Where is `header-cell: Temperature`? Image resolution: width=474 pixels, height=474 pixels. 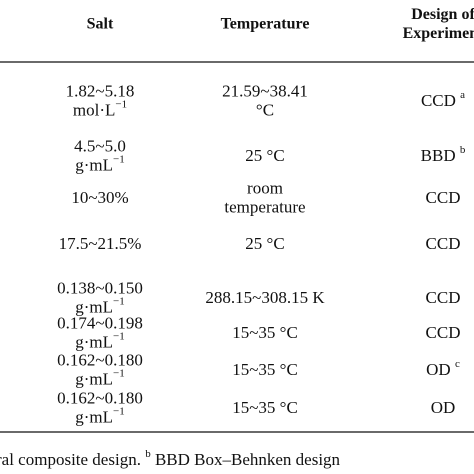 header-cell: Temperature is located at coordinates (265, 24).